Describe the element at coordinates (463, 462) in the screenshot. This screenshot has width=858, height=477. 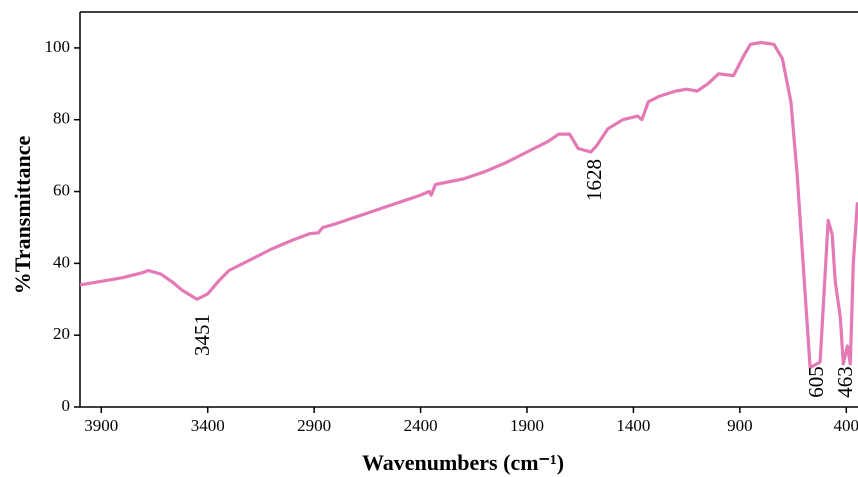
I see `x-axis-label: Wavenumbers (cm⁻¹)` at that location.